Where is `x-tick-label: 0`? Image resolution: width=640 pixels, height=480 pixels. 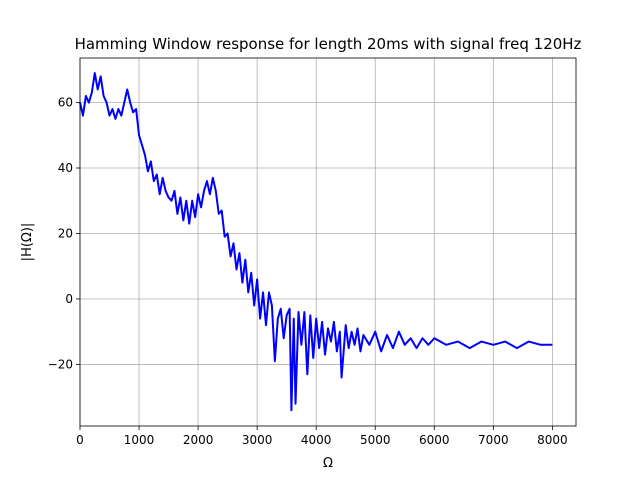 x-tick-label: 0 is located at coordinates (80, 440).